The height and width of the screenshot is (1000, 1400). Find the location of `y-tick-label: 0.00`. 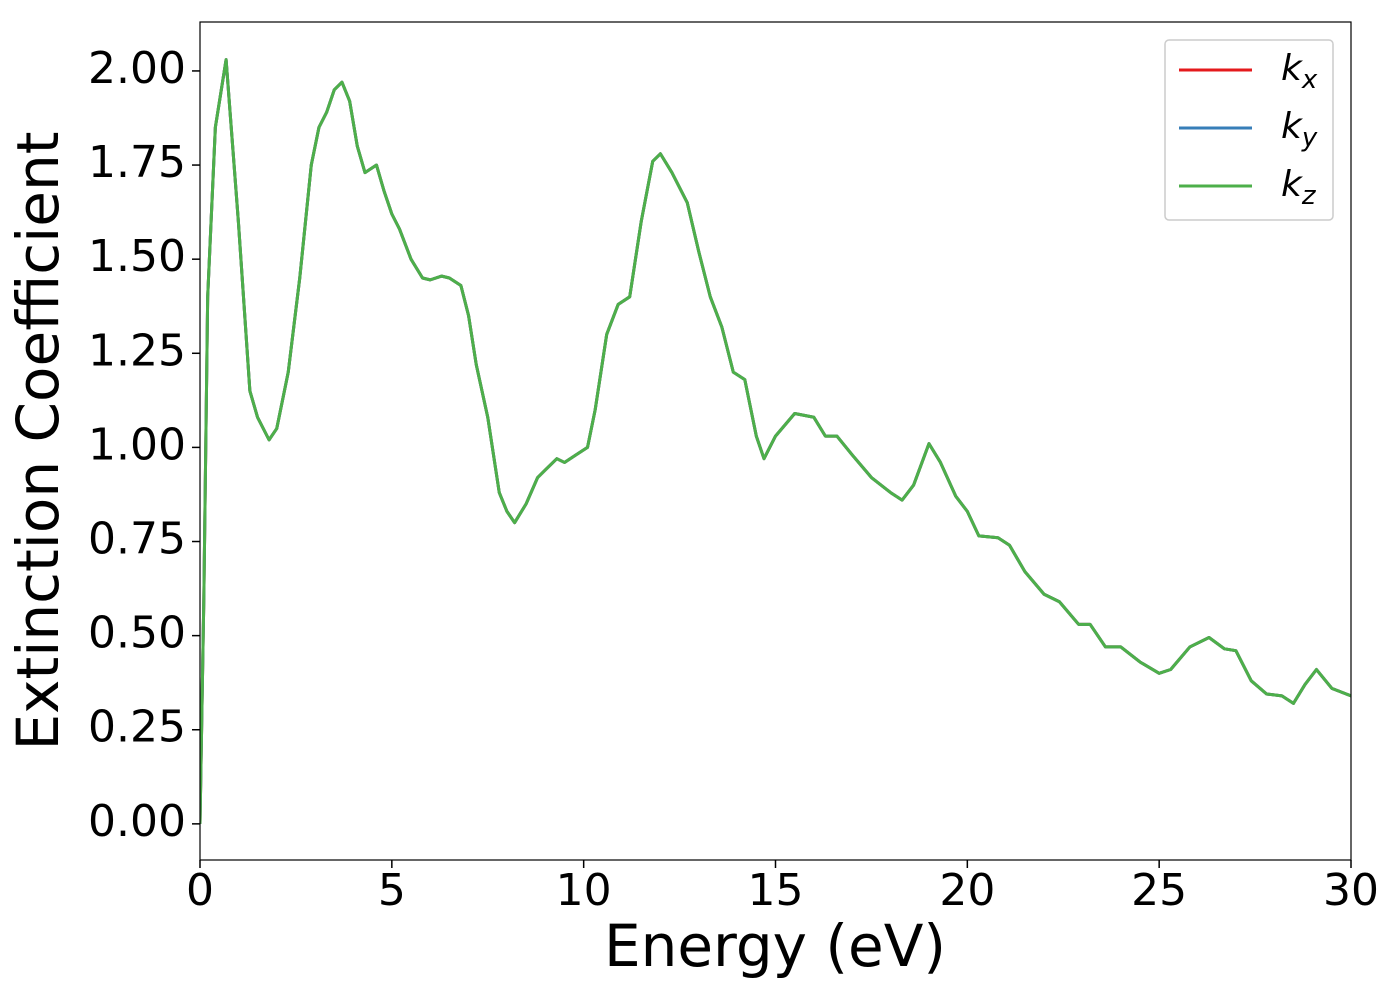

y-tick-label: 0.00 is located at coordinates (137, 821).